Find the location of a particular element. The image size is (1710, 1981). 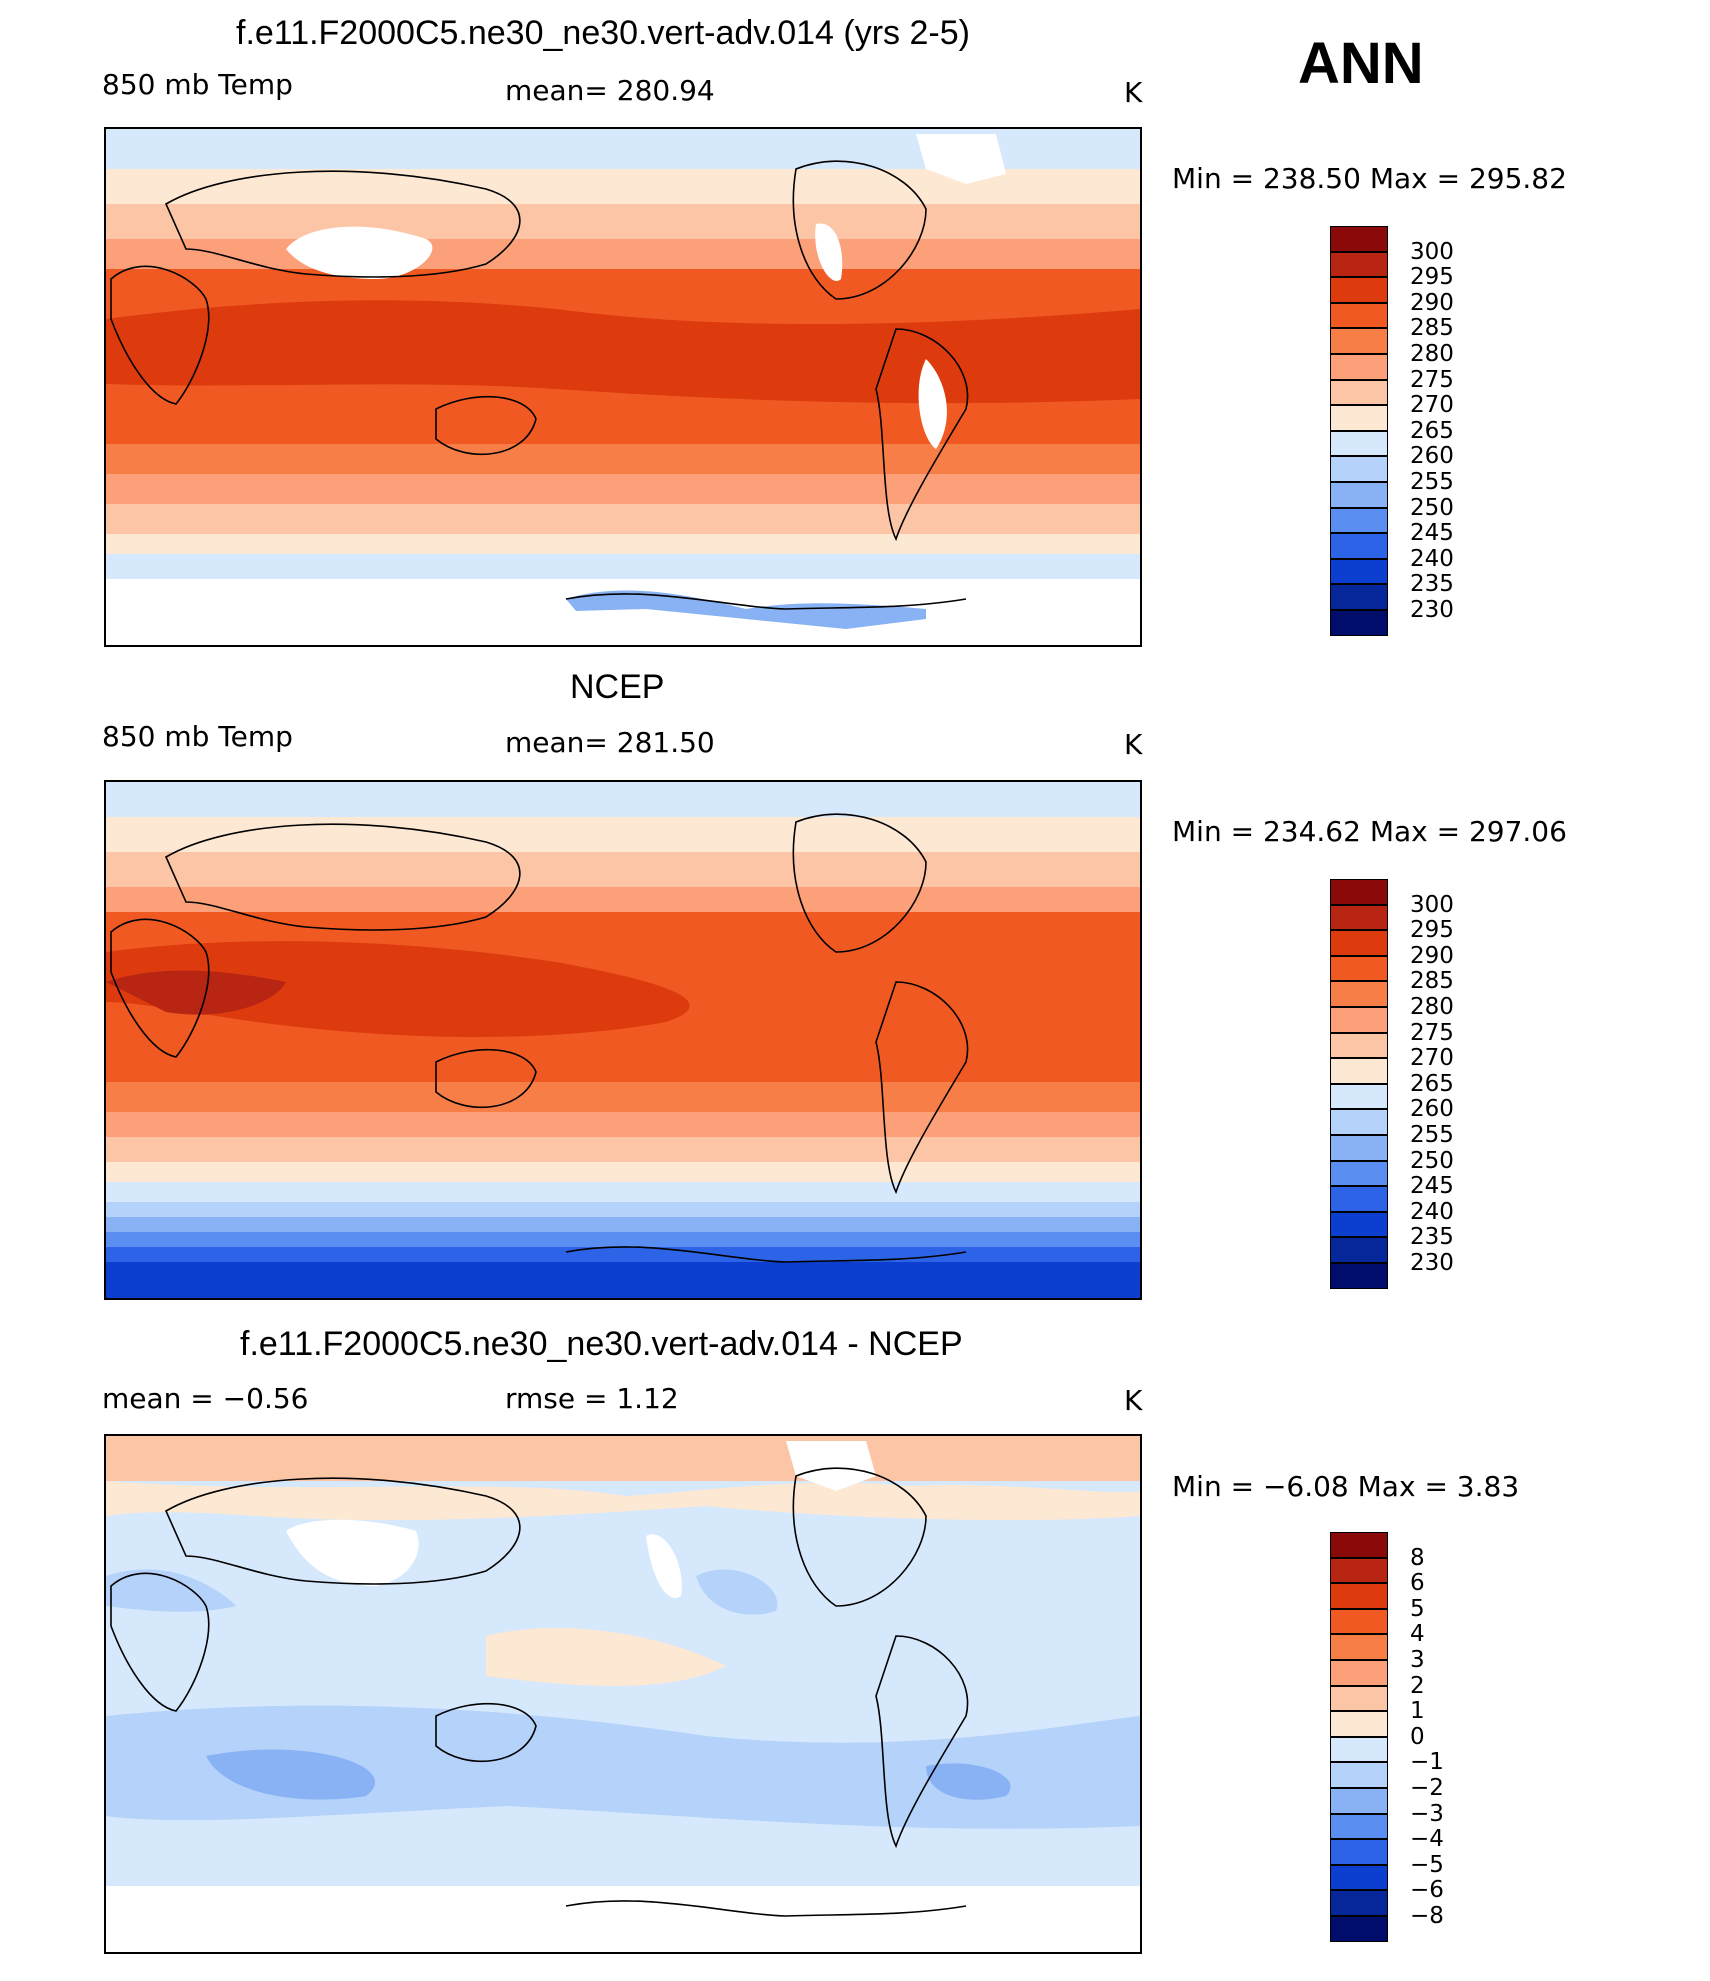

colorbar-tick-label: −3 is located at coordinates (1427, 1813).